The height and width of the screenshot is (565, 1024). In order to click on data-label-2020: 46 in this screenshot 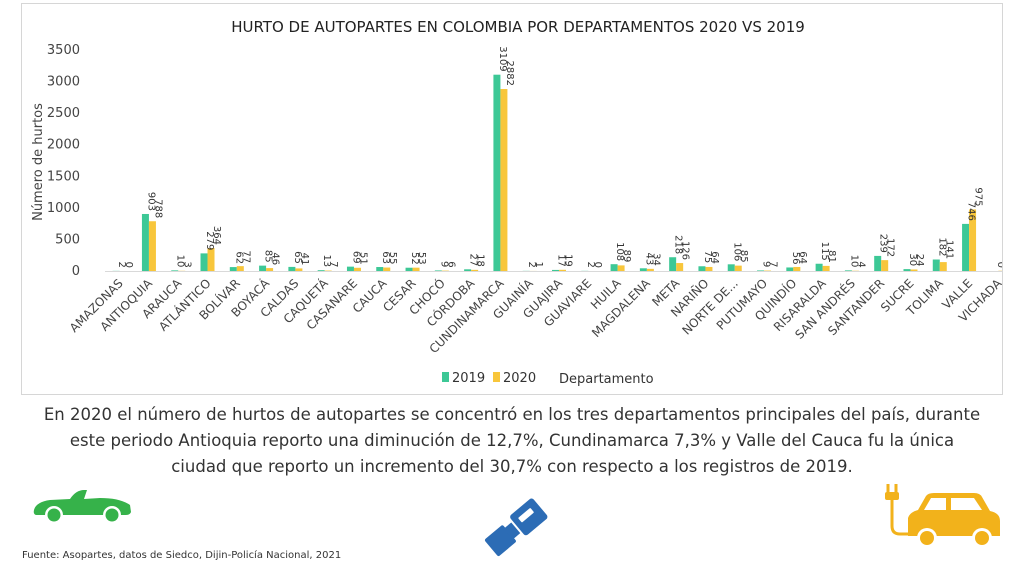, I will do `click(275, 258)`.